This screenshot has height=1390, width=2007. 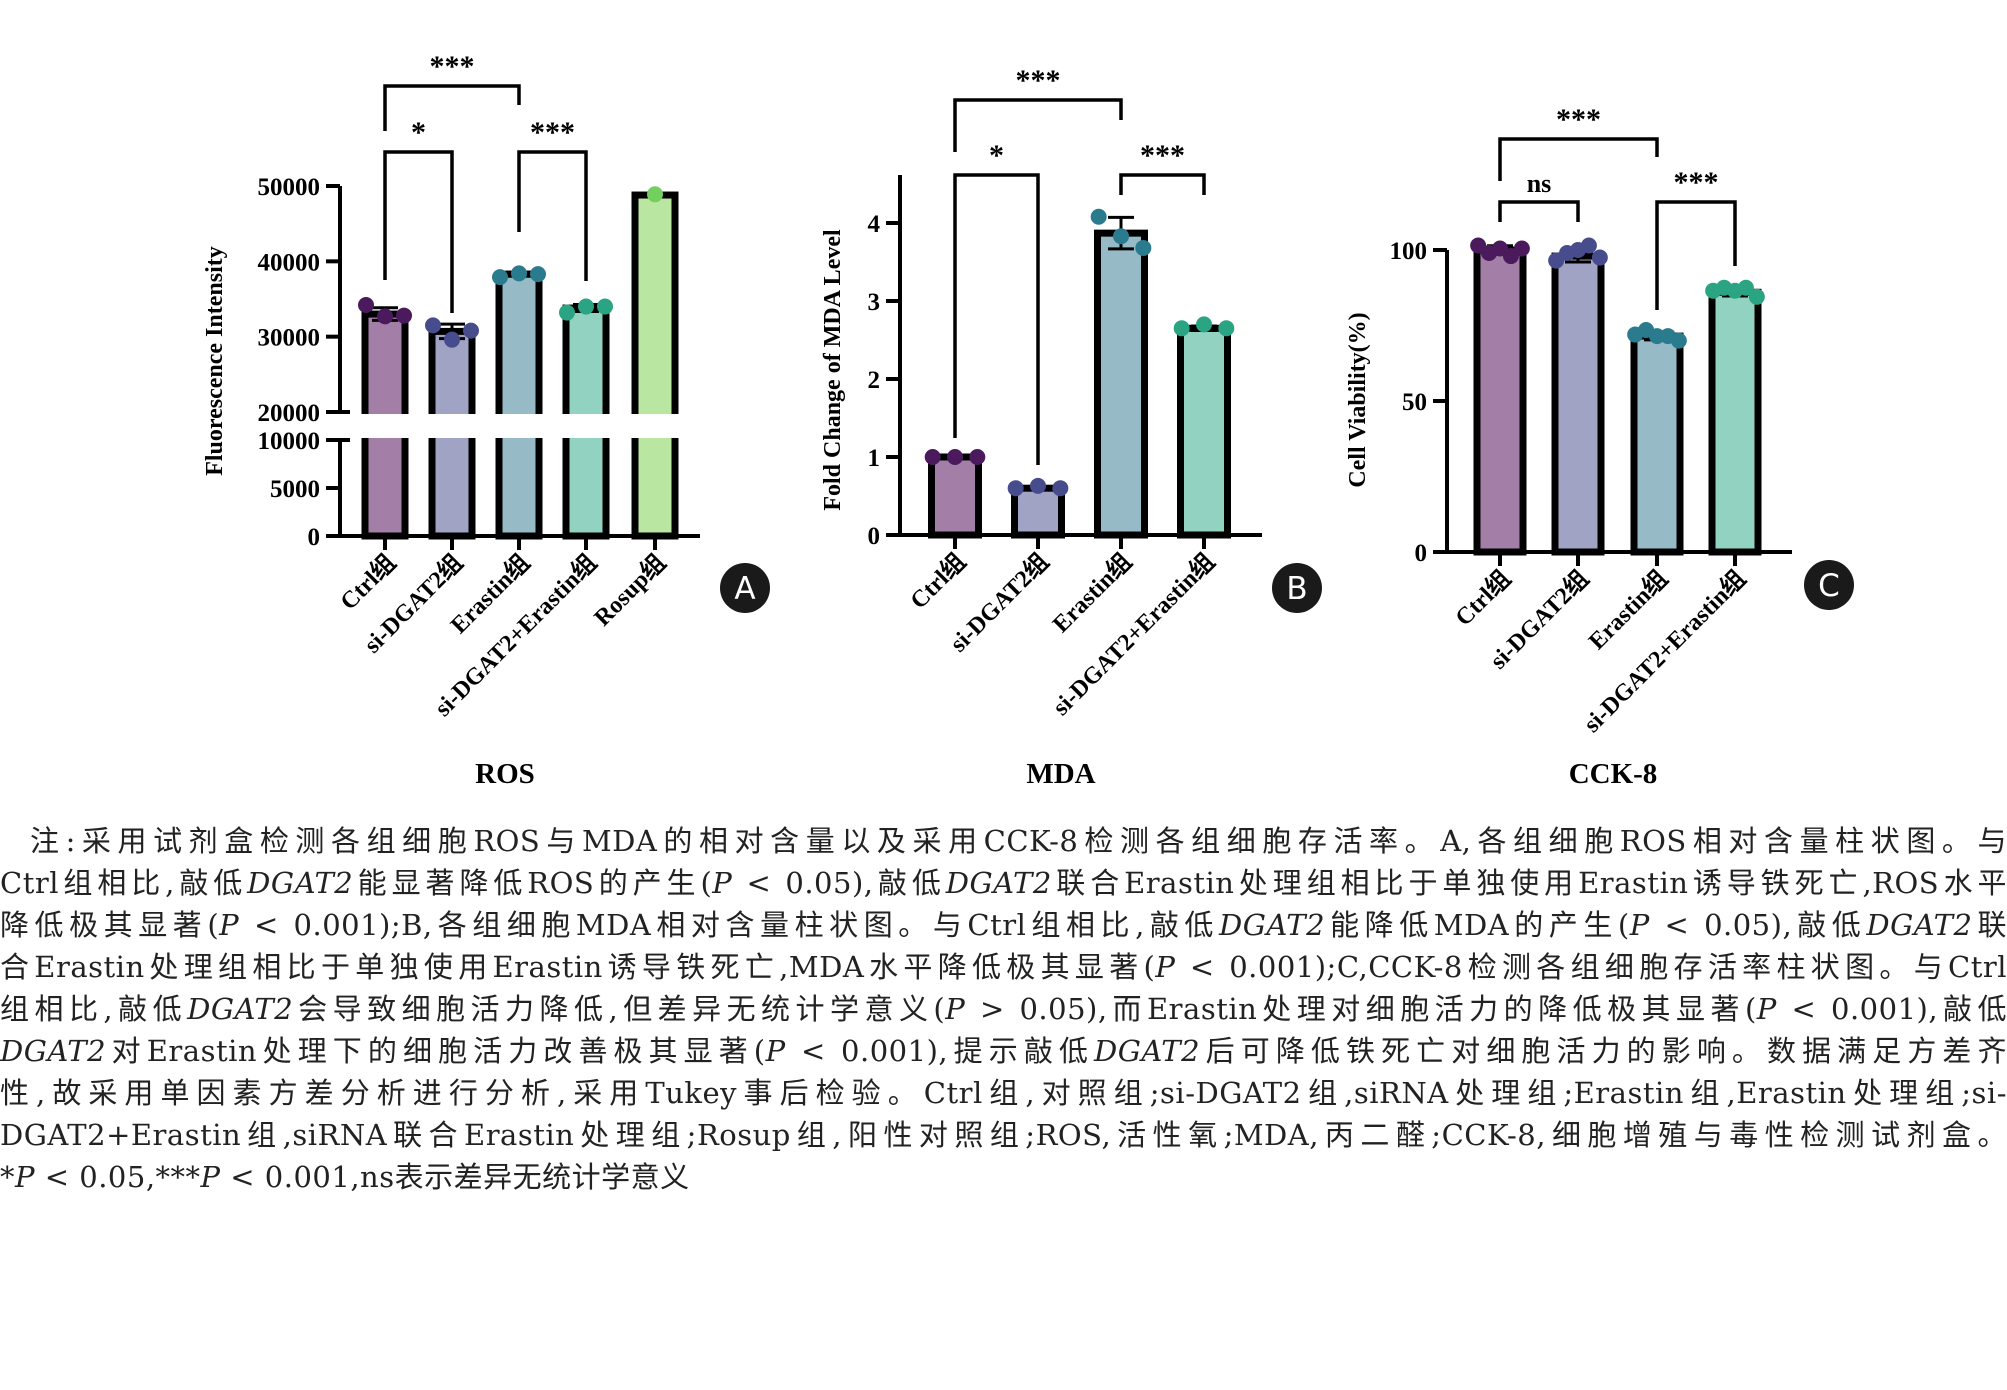 What do you see at coordinates (455, 1177) in the screenshot?
I see `caption-text: < 0.001,ns表示差异无统计学意义` at bounding box center [455, 1177].